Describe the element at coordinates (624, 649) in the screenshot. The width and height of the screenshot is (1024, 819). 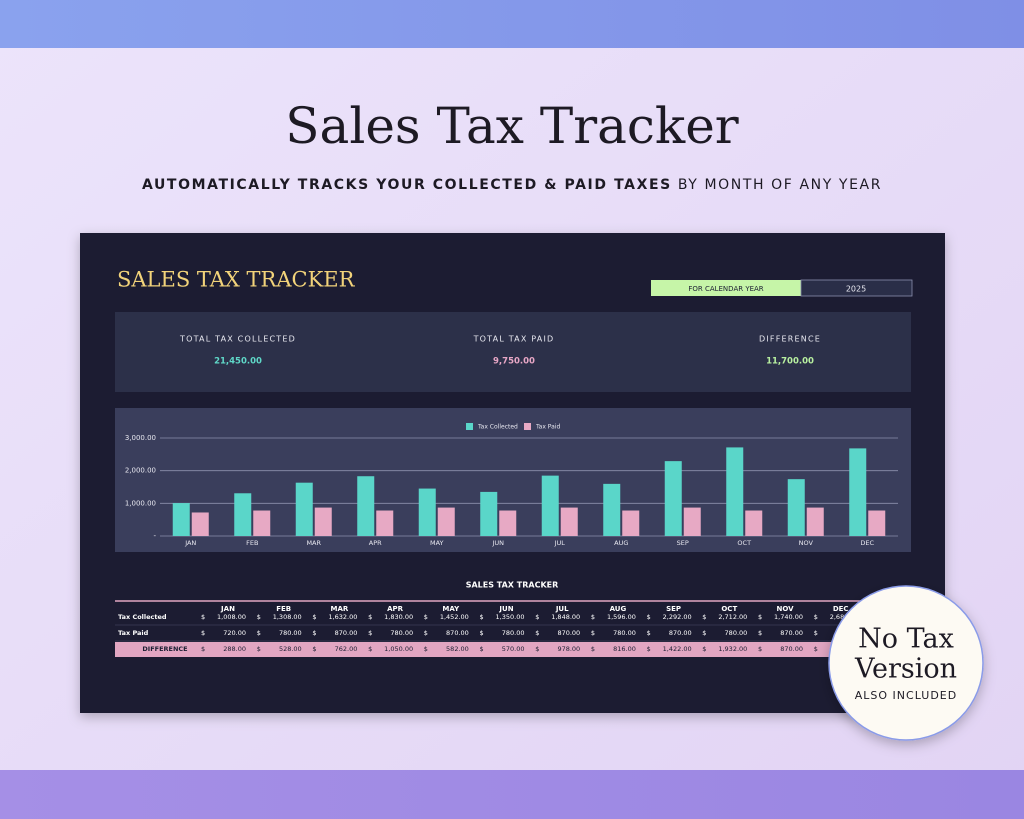
I see `cell: 816.00` at that location.